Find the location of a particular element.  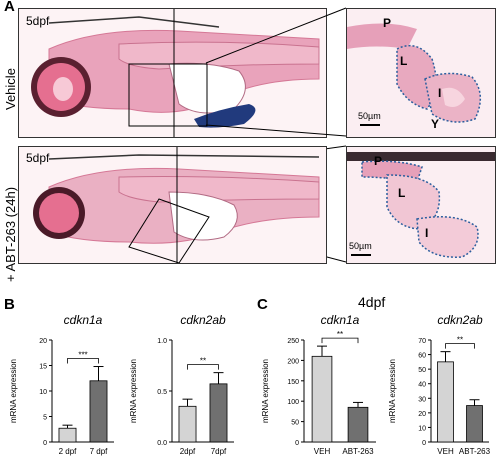

x-tick-label: 2dpf is located at coordinates (188, 451).